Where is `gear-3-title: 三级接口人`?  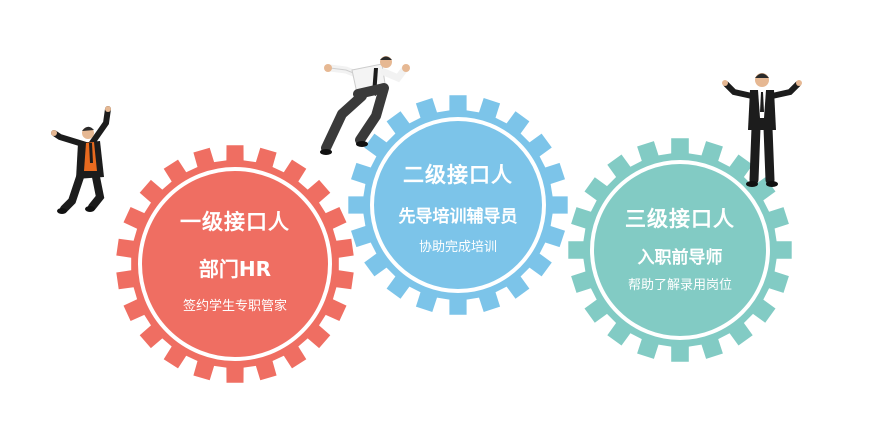
gear-3-title: 三级接口人 is located at coordinates (680, 219).